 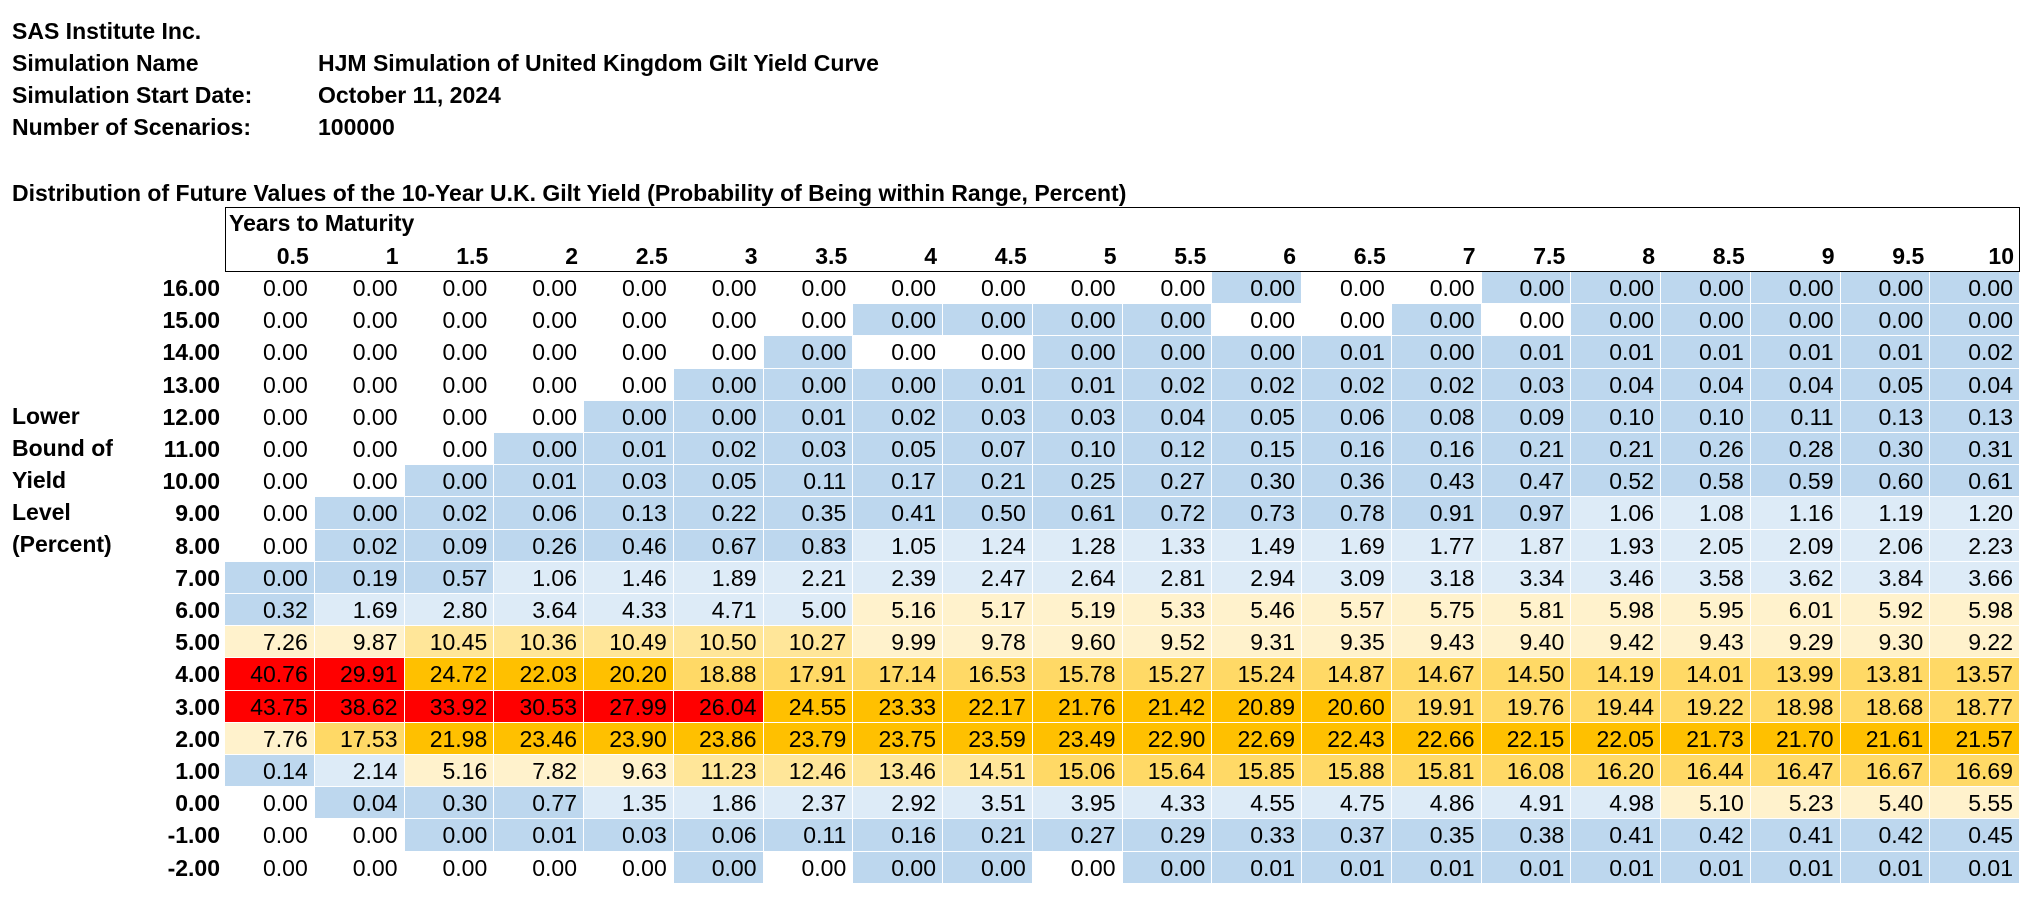 I want to click on table-cell: 0.13, so click(x=1885, y=416).